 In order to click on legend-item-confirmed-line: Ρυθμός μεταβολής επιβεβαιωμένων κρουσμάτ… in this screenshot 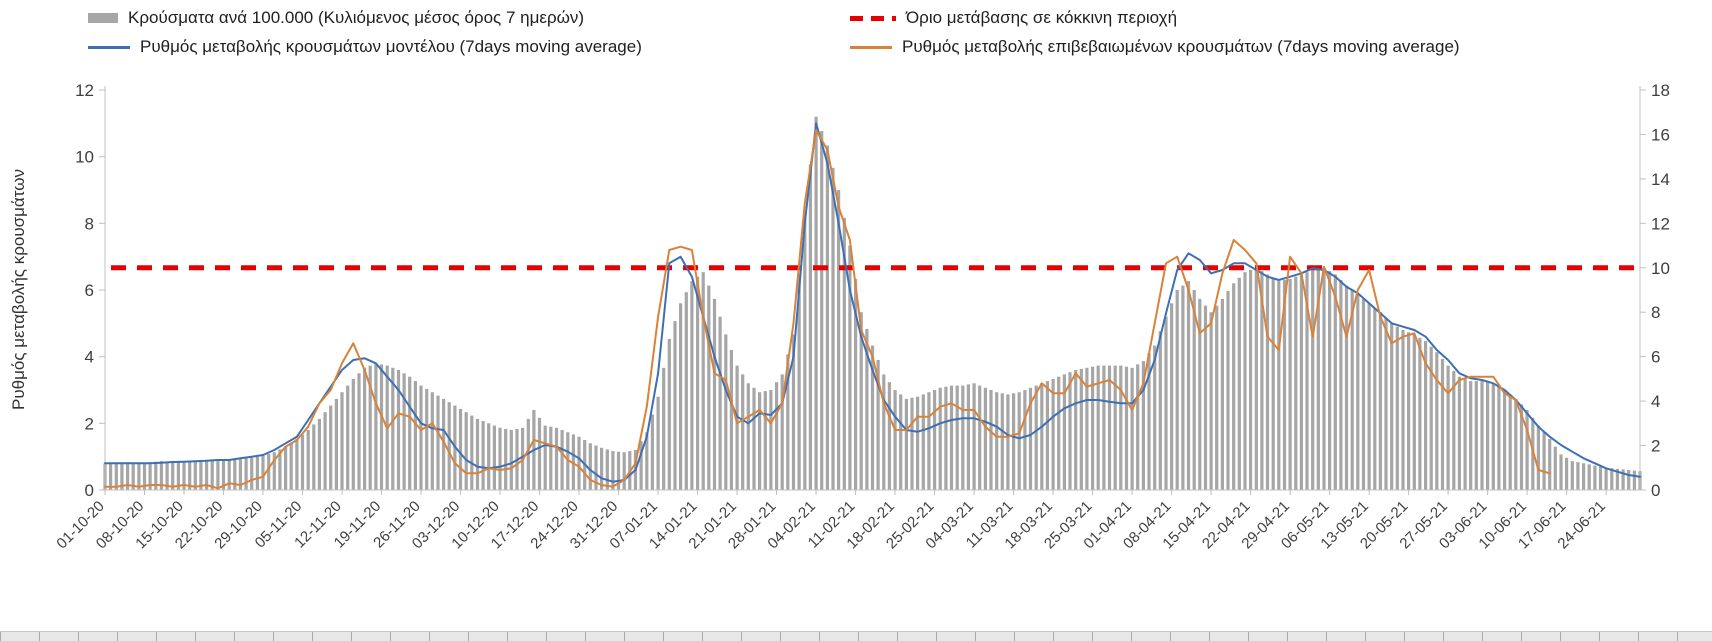, I will do `click(1259, 47)`.